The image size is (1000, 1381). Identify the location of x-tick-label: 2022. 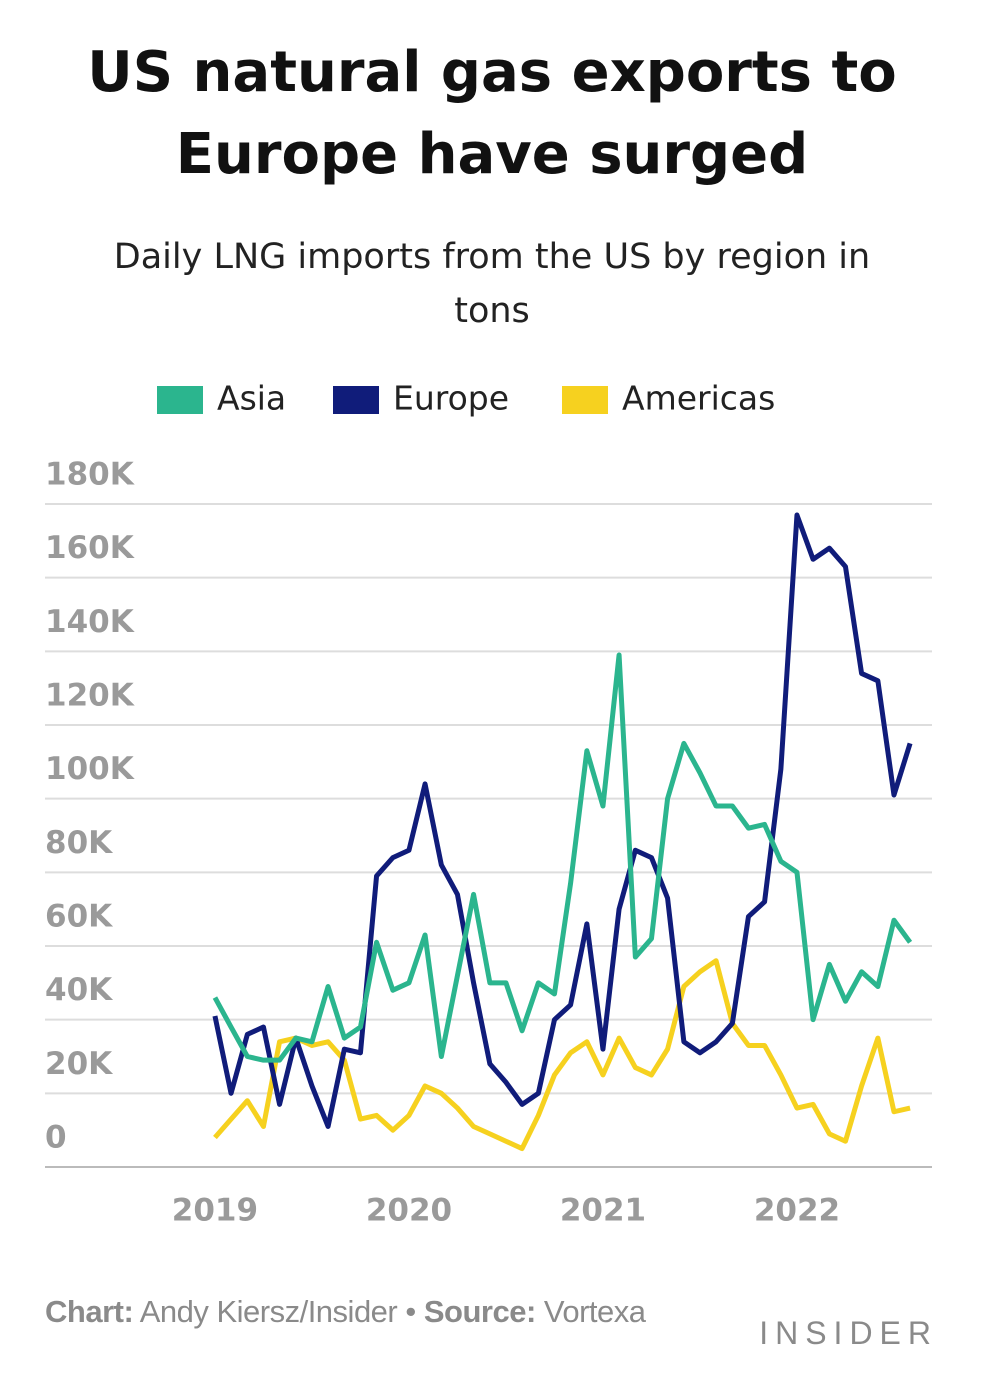
(797, 1211).